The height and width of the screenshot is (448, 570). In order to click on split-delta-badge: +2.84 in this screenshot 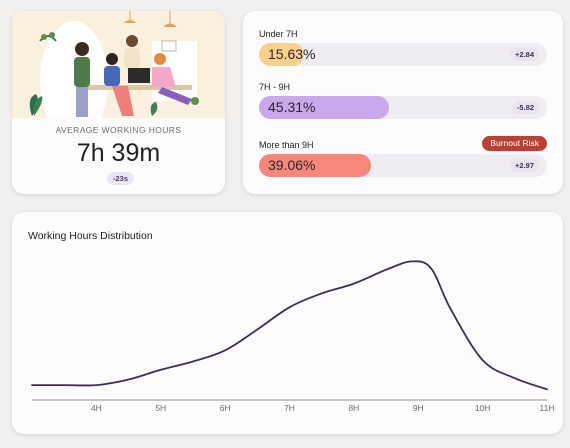, I will do `click(524, 54)`.